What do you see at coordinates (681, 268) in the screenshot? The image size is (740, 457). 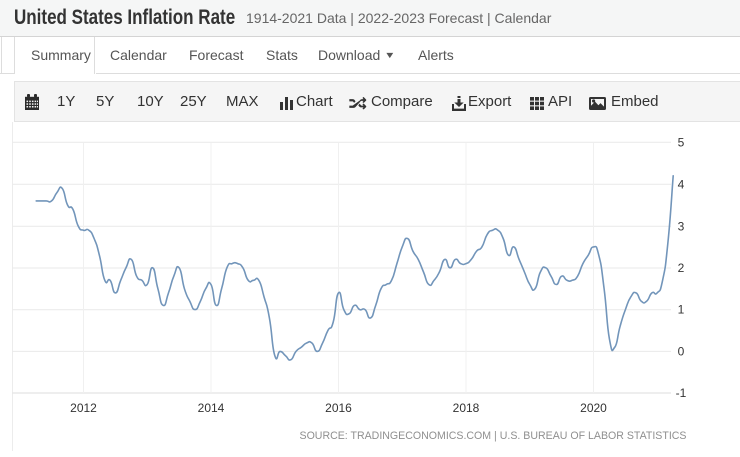 I see `svg-text: 2` at bounding box center [681, 268].